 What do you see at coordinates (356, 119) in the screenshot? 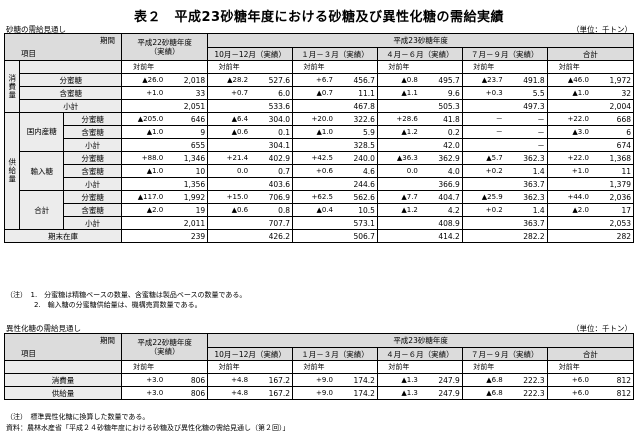
I see `cell-value: 322.6` at bounding box center [356, 119].